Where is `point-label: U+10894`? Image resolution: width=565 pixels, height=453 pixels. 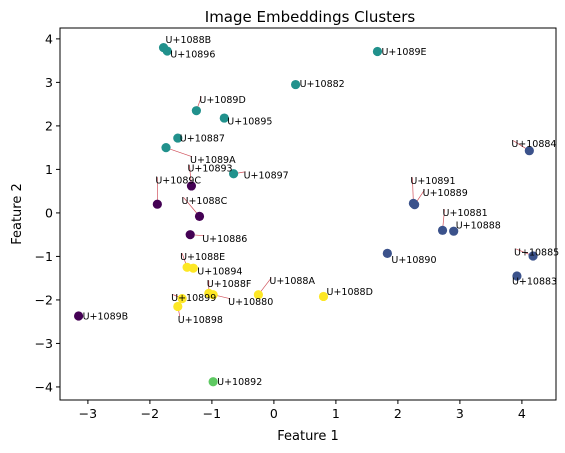
point-label: U+10894 is located at coordinates (219, 272).